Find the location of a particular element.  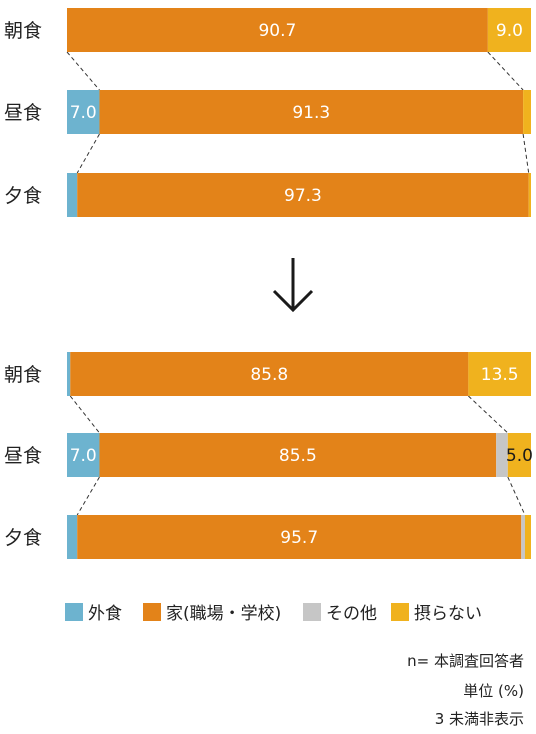

down-arrow-icon is located at coordinates (293, 285).